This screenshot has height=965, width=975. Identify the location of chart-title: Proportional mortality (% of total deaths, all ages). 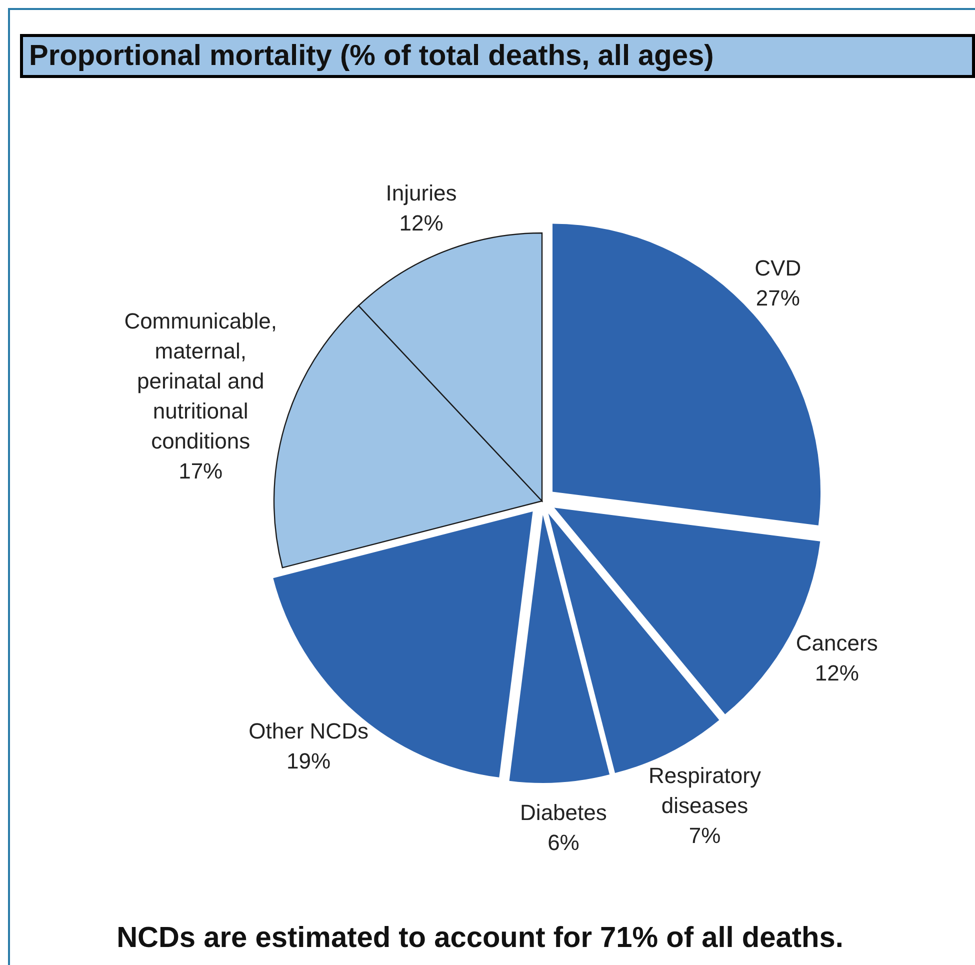
(371, 56).